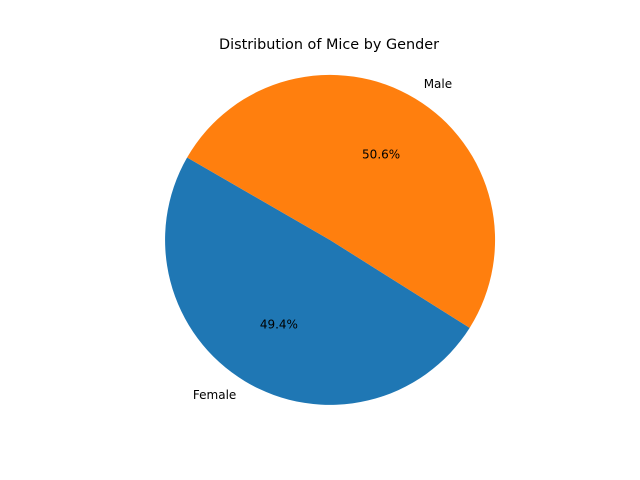 Image resolution: width=640 pixels, height=480 pixels. Describe the element at coordinates (329, 45) in the screenshot. I see `chart-title: Distribution of Mice by Gender` at that location.